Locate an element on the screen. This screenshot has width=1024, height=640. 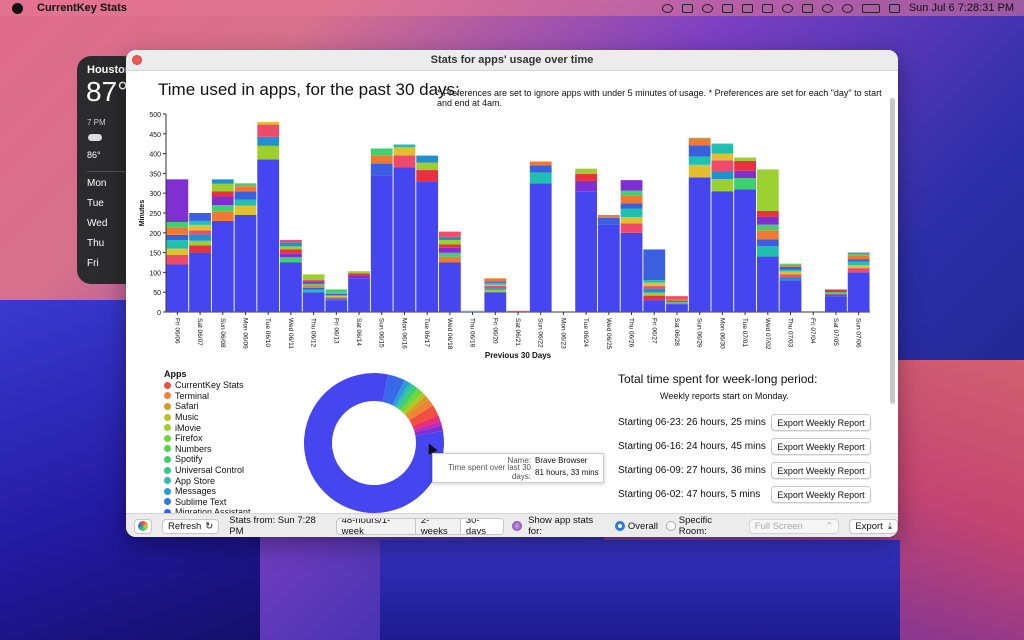
play-icon is located at coordinates (707, 8).